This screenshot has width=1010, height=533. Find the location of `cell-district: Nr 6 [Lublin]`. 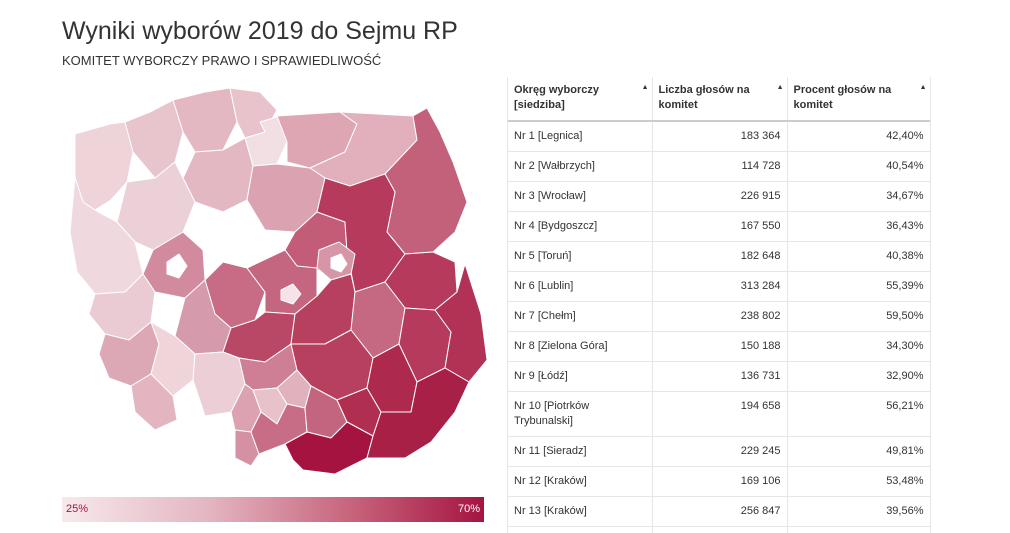

cell-district: Nr 6 [Lublin] is located at coordinates (580, 286).